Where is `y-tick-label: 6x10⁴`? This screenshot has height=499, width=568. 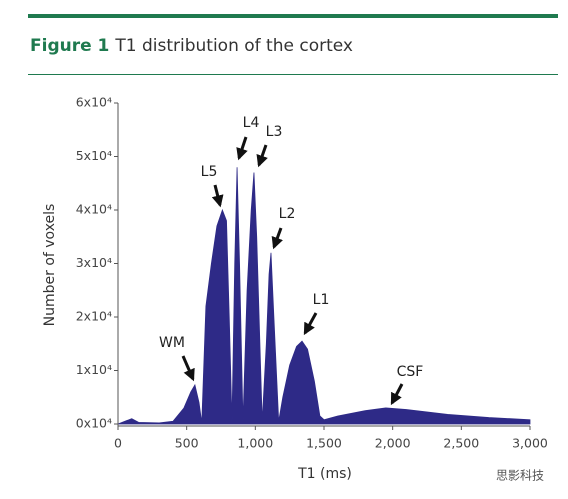 y-tick-label: 6x10⁴ is located at coordinates (94, 102).